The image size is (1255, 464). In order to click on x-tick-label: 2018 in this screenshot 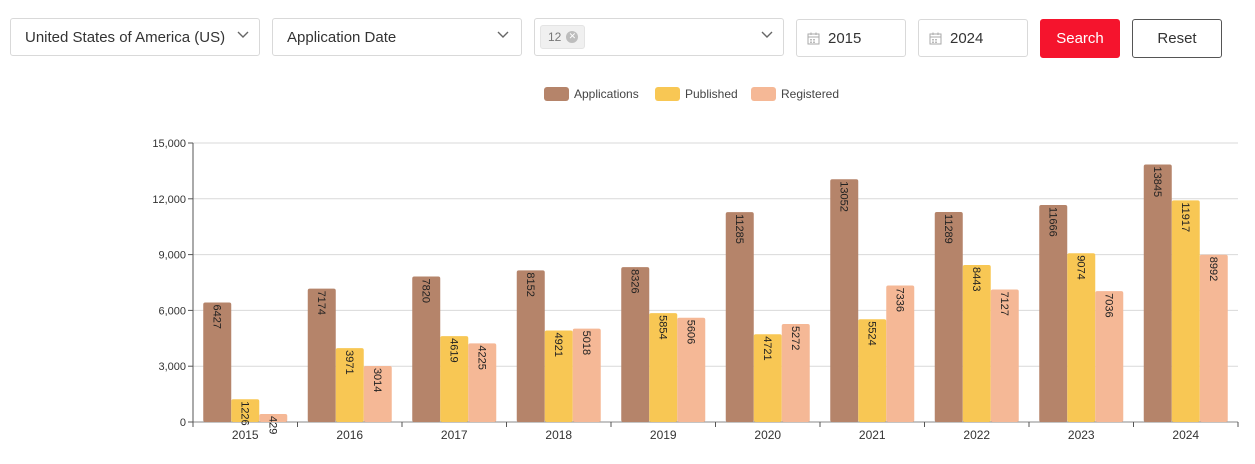, I will do `click(558, 435)`.